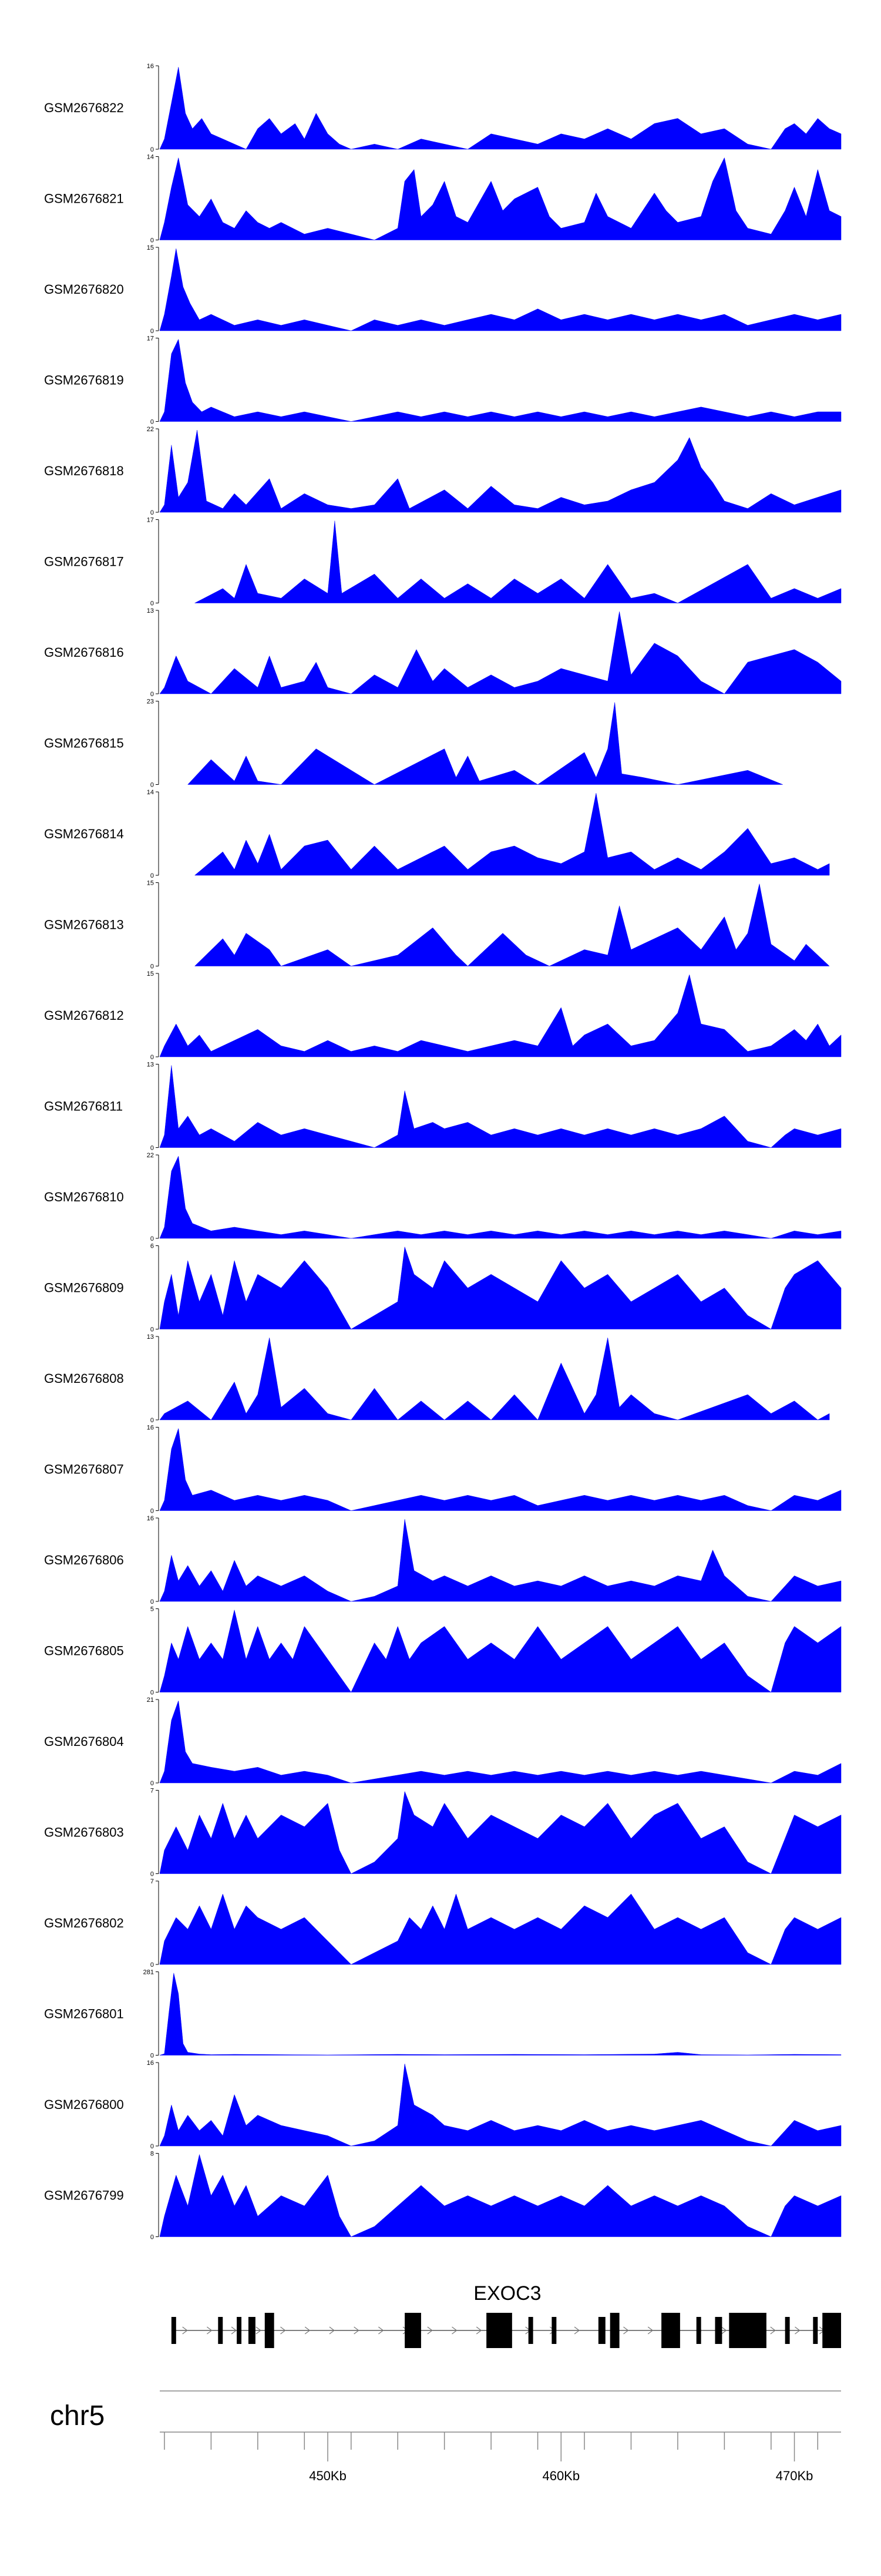  I want to click on coverage-area-GSM2676803, so click(501, 1832).